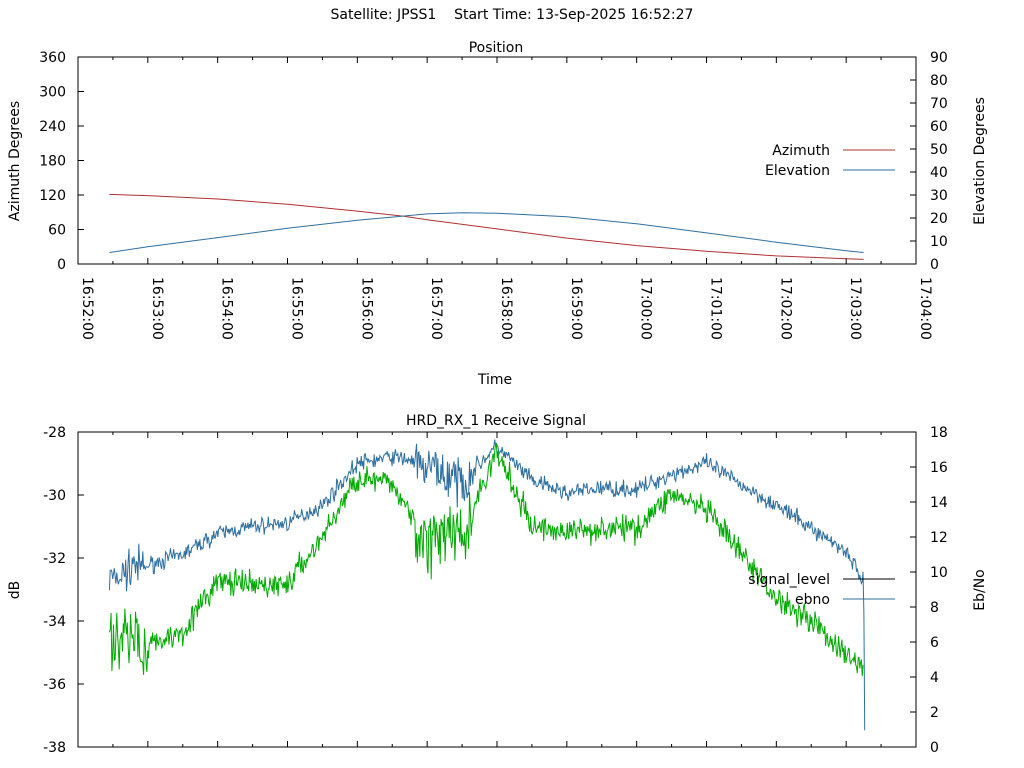  What do you see at coordinates (934, 678) in the screenshot?
I see `y2-tick-label: 4` at bounding box center [934, 678].